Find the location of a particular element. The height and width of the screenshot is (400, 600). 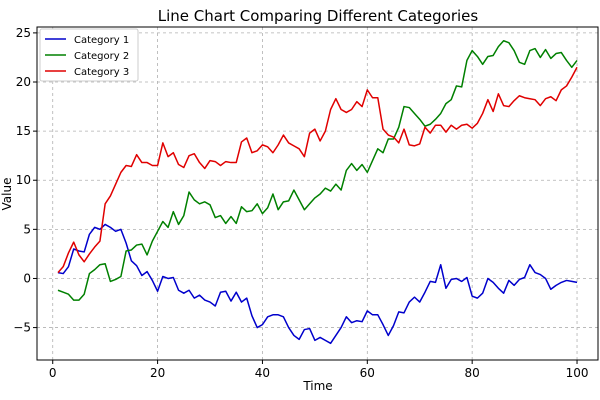

y-axis-label: Value is located at coordinates (7, 194).